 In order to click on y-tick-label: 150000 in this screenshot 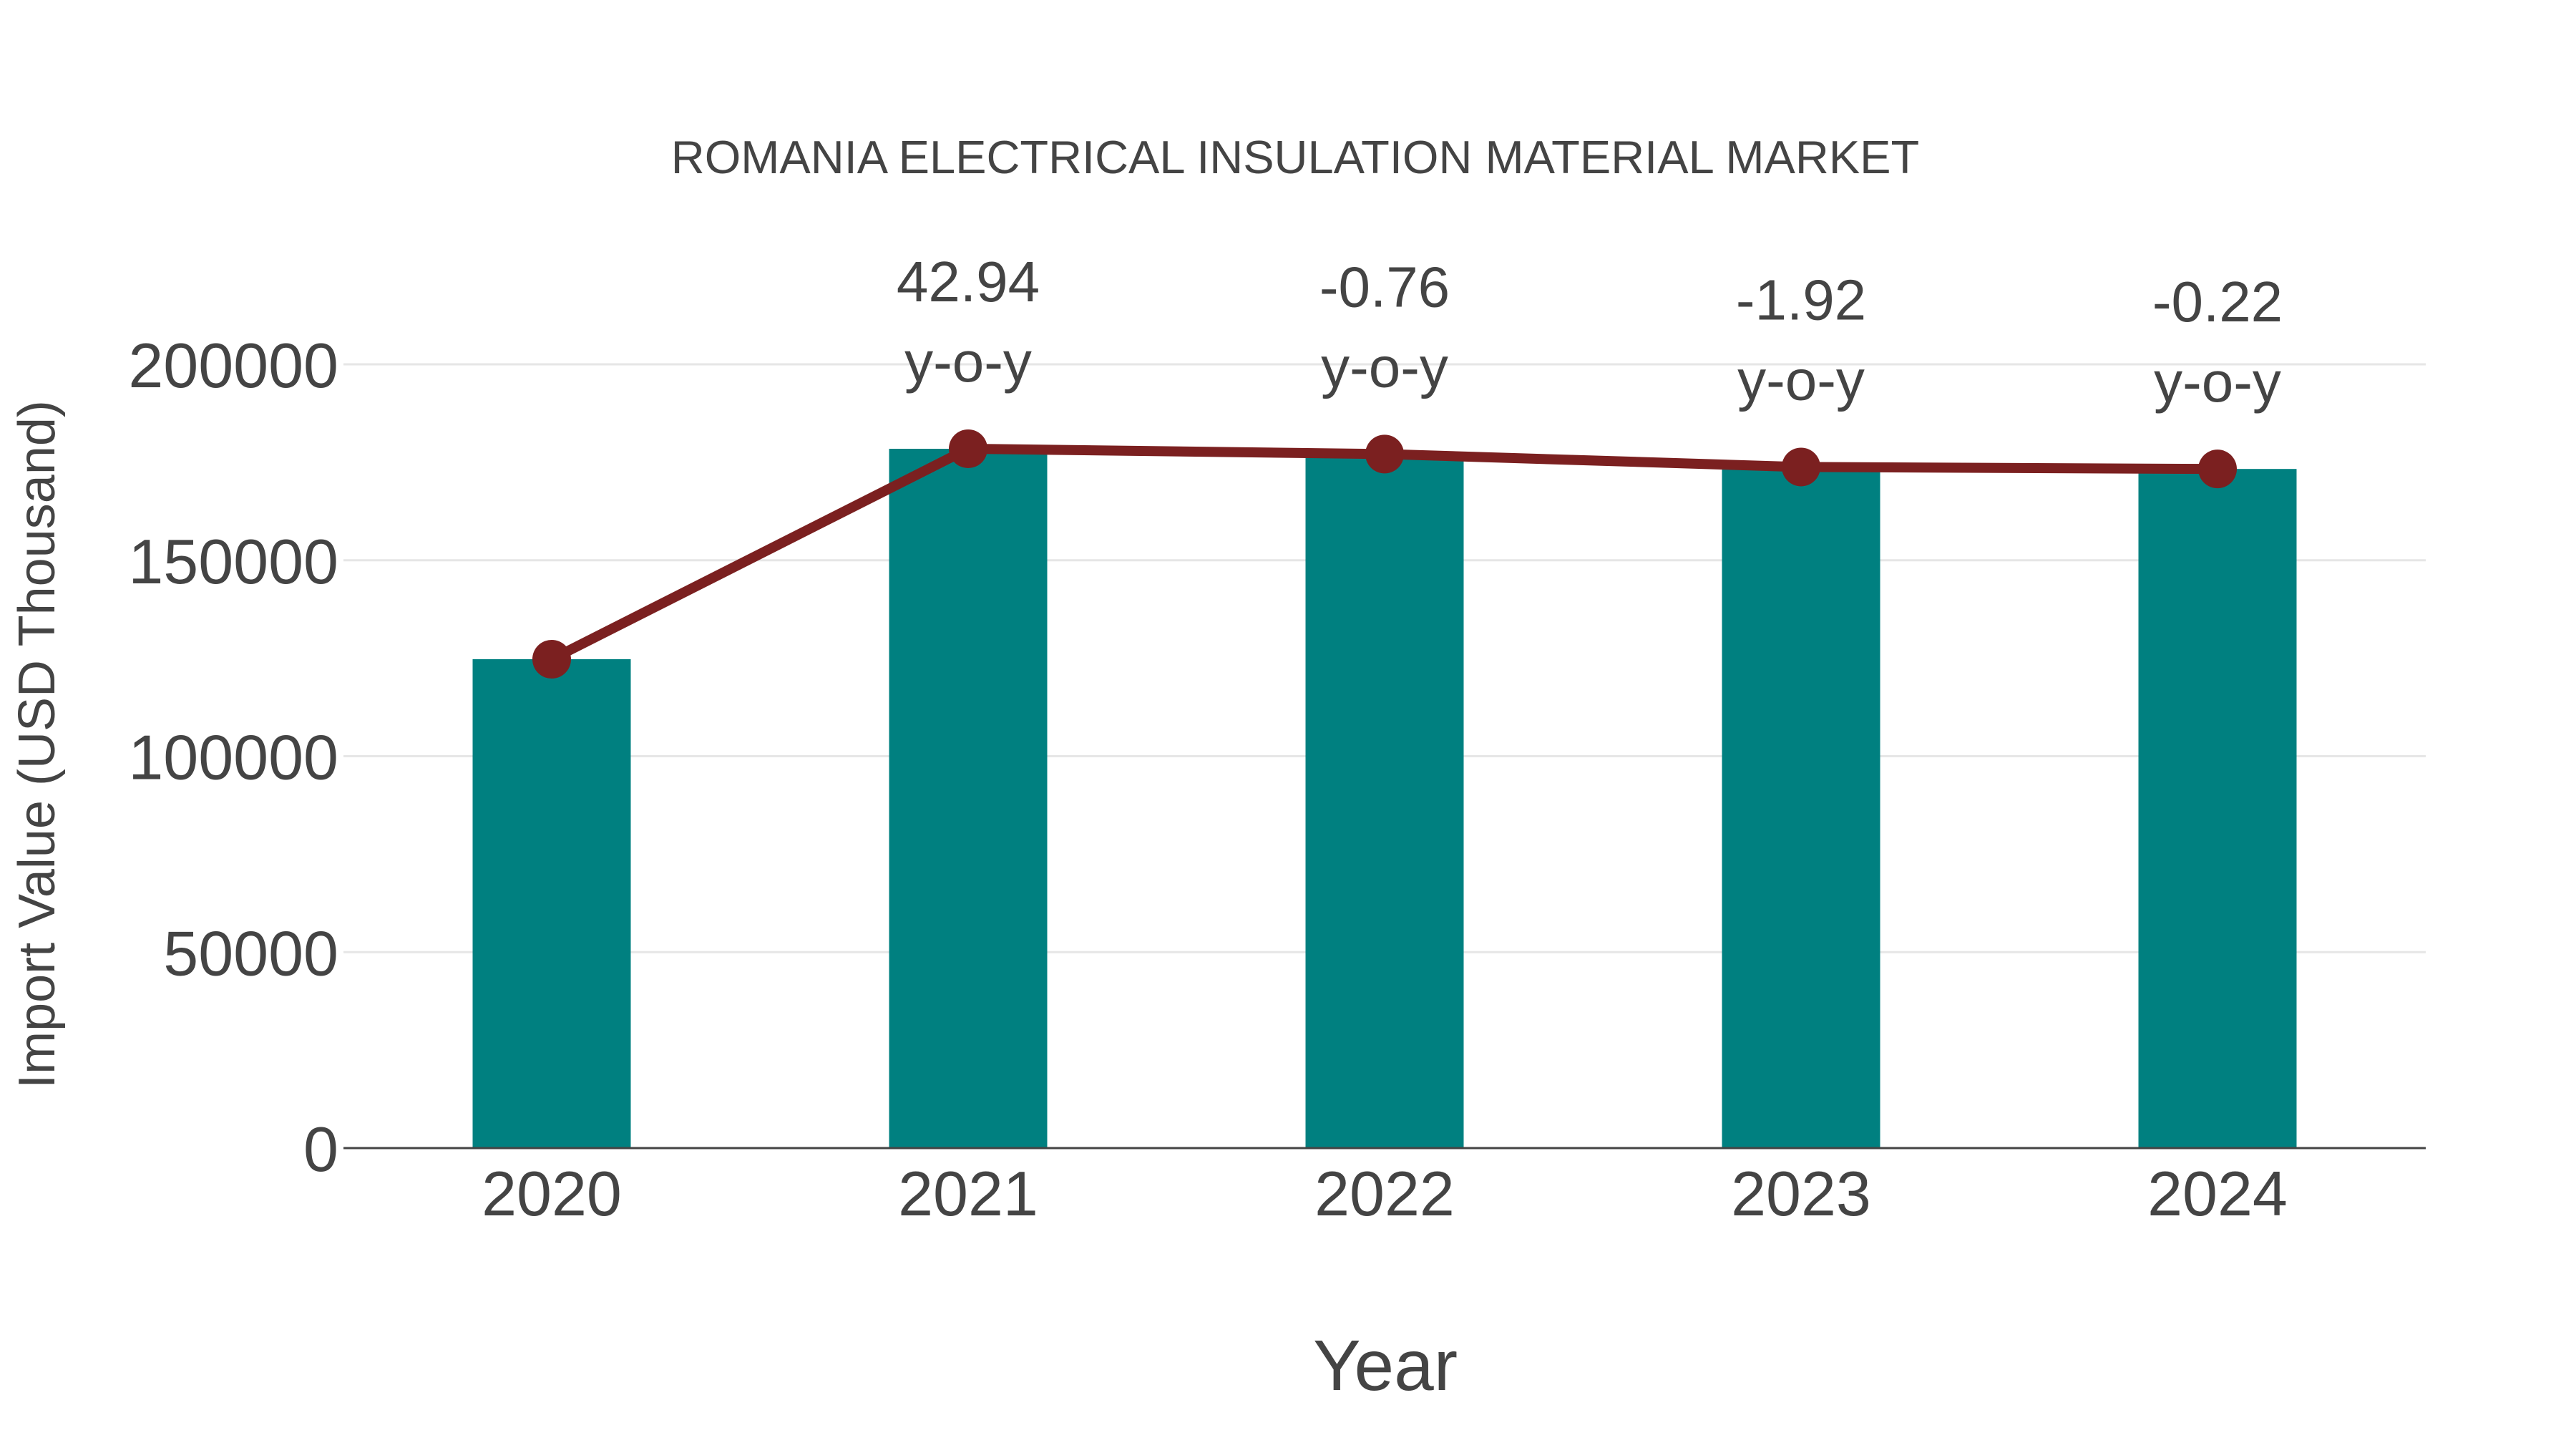, I will do `click(233, 561)`.